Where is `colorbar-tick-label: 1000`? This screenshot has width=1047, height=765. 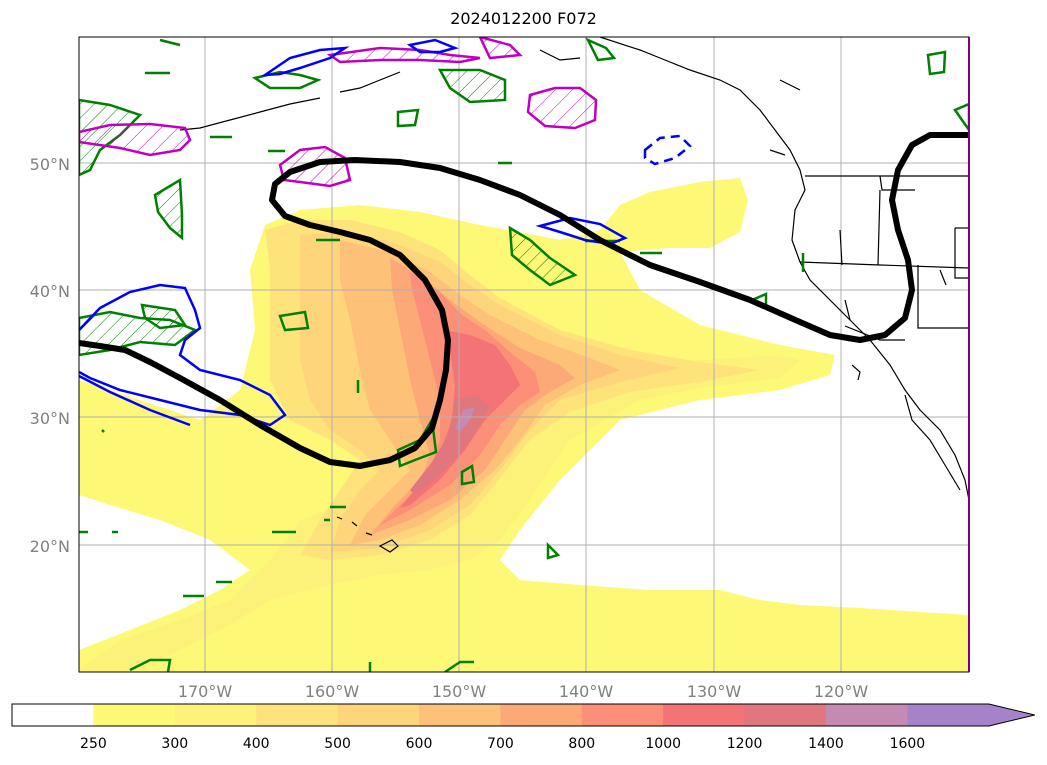
colorbar-tick-label: 1000 is located at coordinates (663, 744).